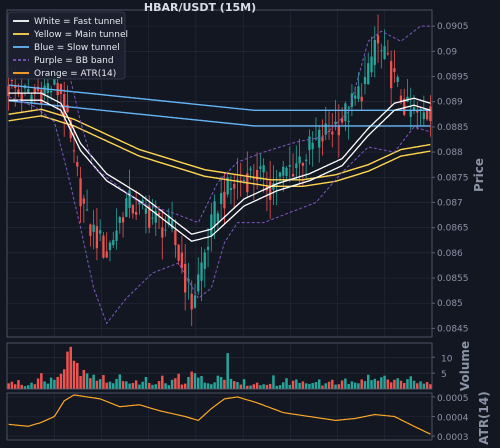 The image size is (500, 448). Describe the element at coordinates (453, 78) in the screenshot. I see `price-tick-label: 0.0895` at that location.